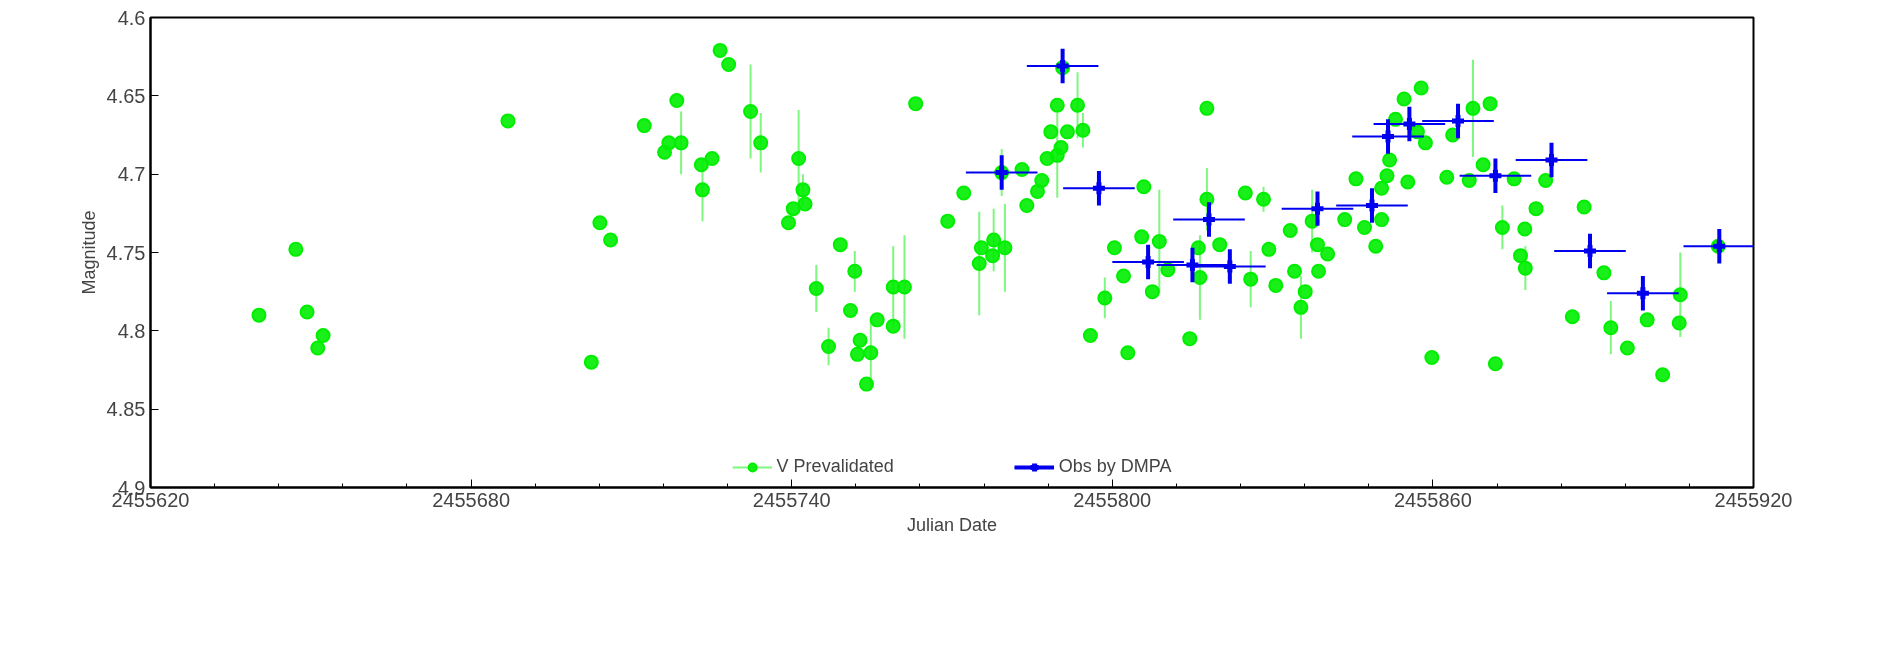 Image resolution: width=1892 pixels, height=667 pixels. What do you see at coordinates (1432, 499) in the screenshot?
I see `x-tick-label: 2455860` at bounding box center [1432, 499].